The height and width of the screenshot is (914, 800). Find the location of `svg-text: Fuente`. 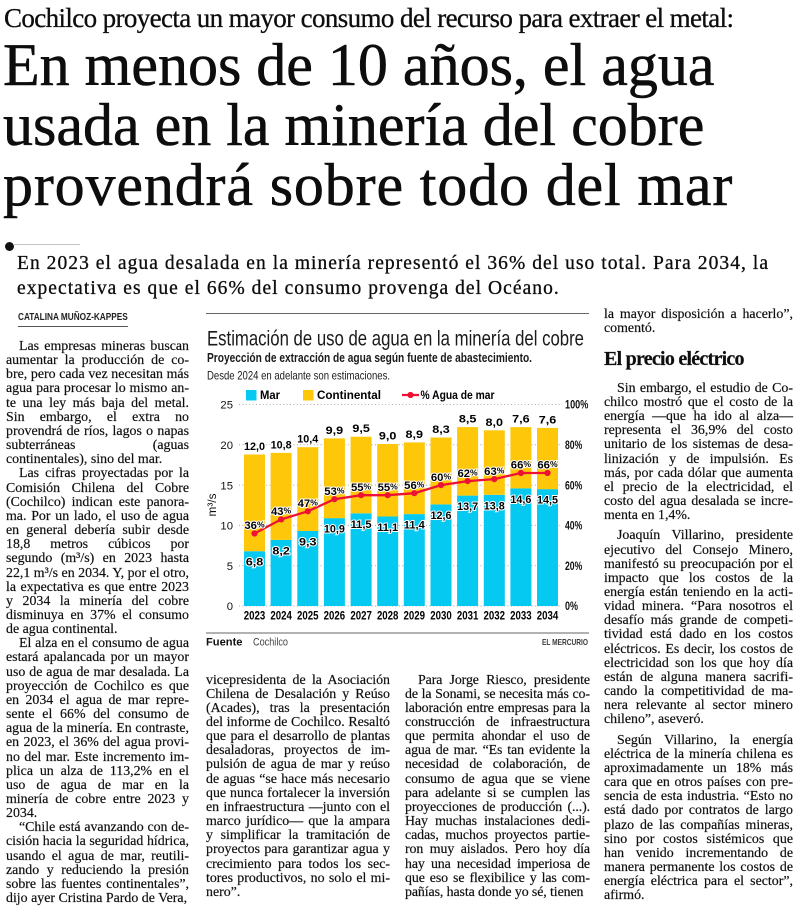

svg-text: Fuente is located at coordinates (224, 643).